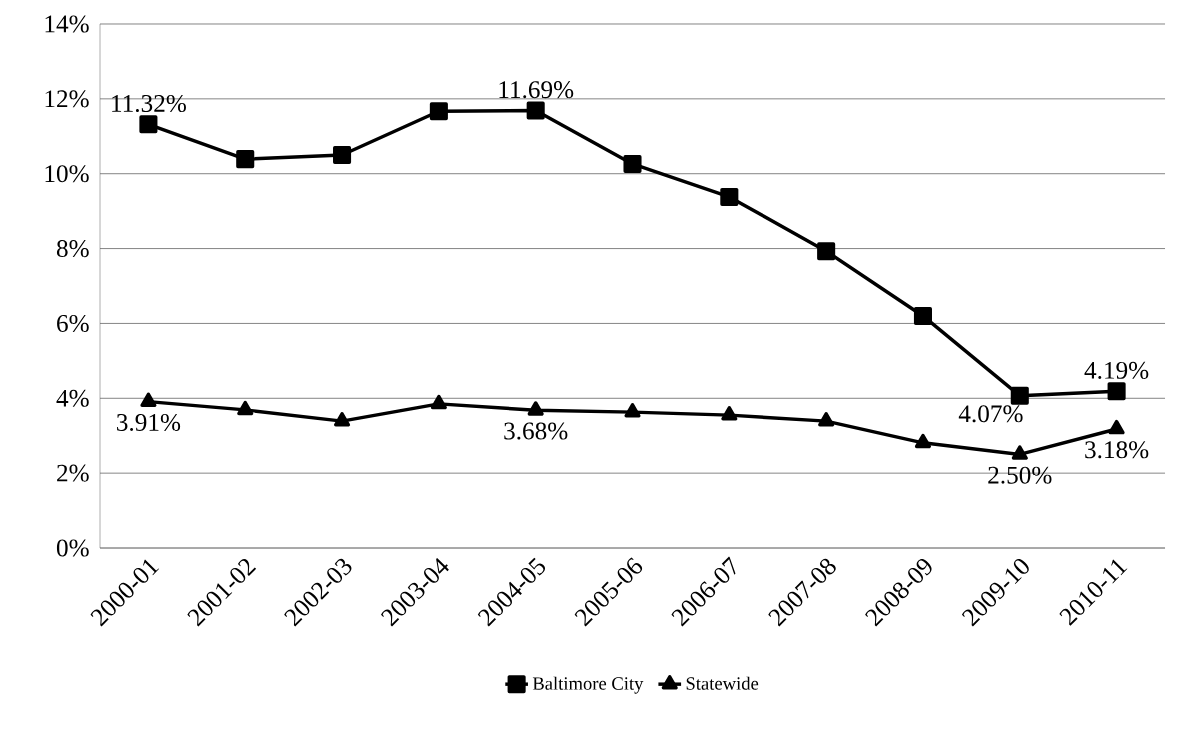 This screenshot has height=738, width=1185. I want to click on legend-label: Baltimore City, so click(588, 685).